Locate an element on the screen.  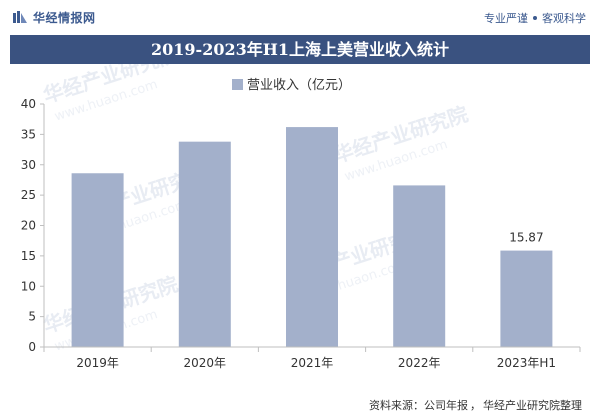
tagline: 专业严谨 客观科学 is located at coordinates (535, 18).